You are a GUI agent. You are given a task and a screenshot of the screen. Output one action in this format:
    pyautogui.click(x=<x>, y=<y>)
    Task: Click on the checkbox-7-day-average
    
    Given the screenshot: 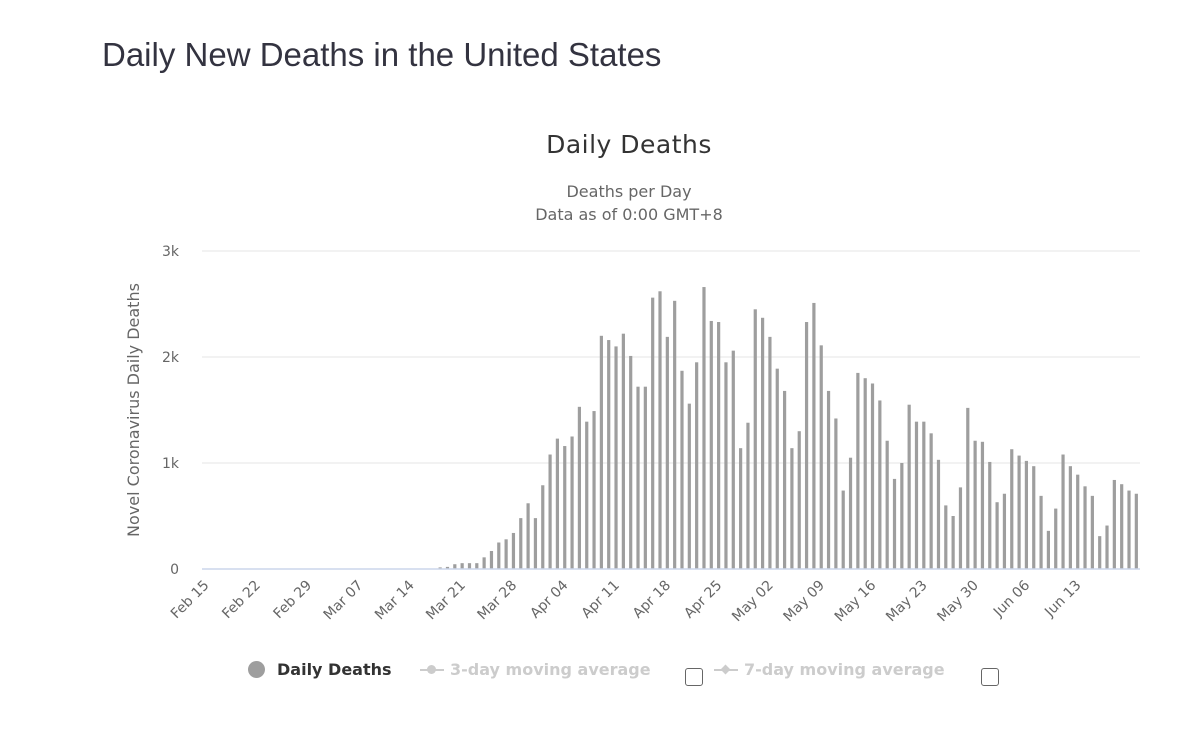 What is the action you would take?
    pyautogui.click(x=990, y=677)
    